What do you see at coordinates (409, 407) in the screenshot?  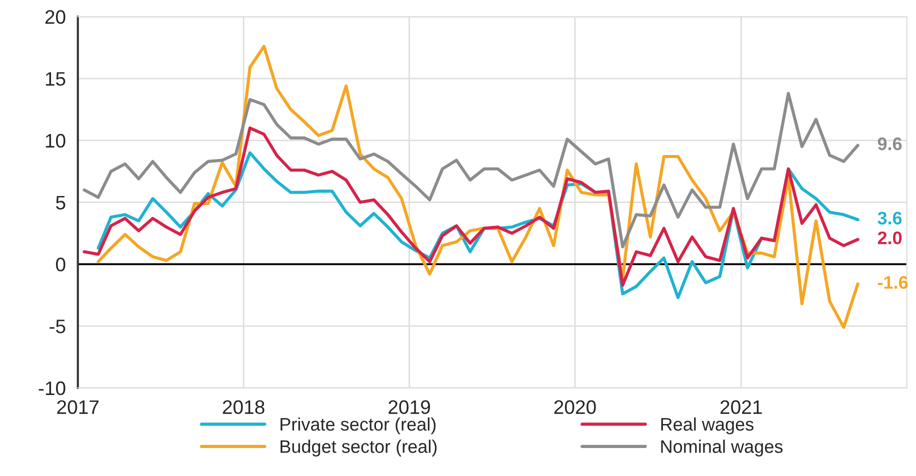 I see `x-tick-label: 2019` at bounding box center [409, 407].